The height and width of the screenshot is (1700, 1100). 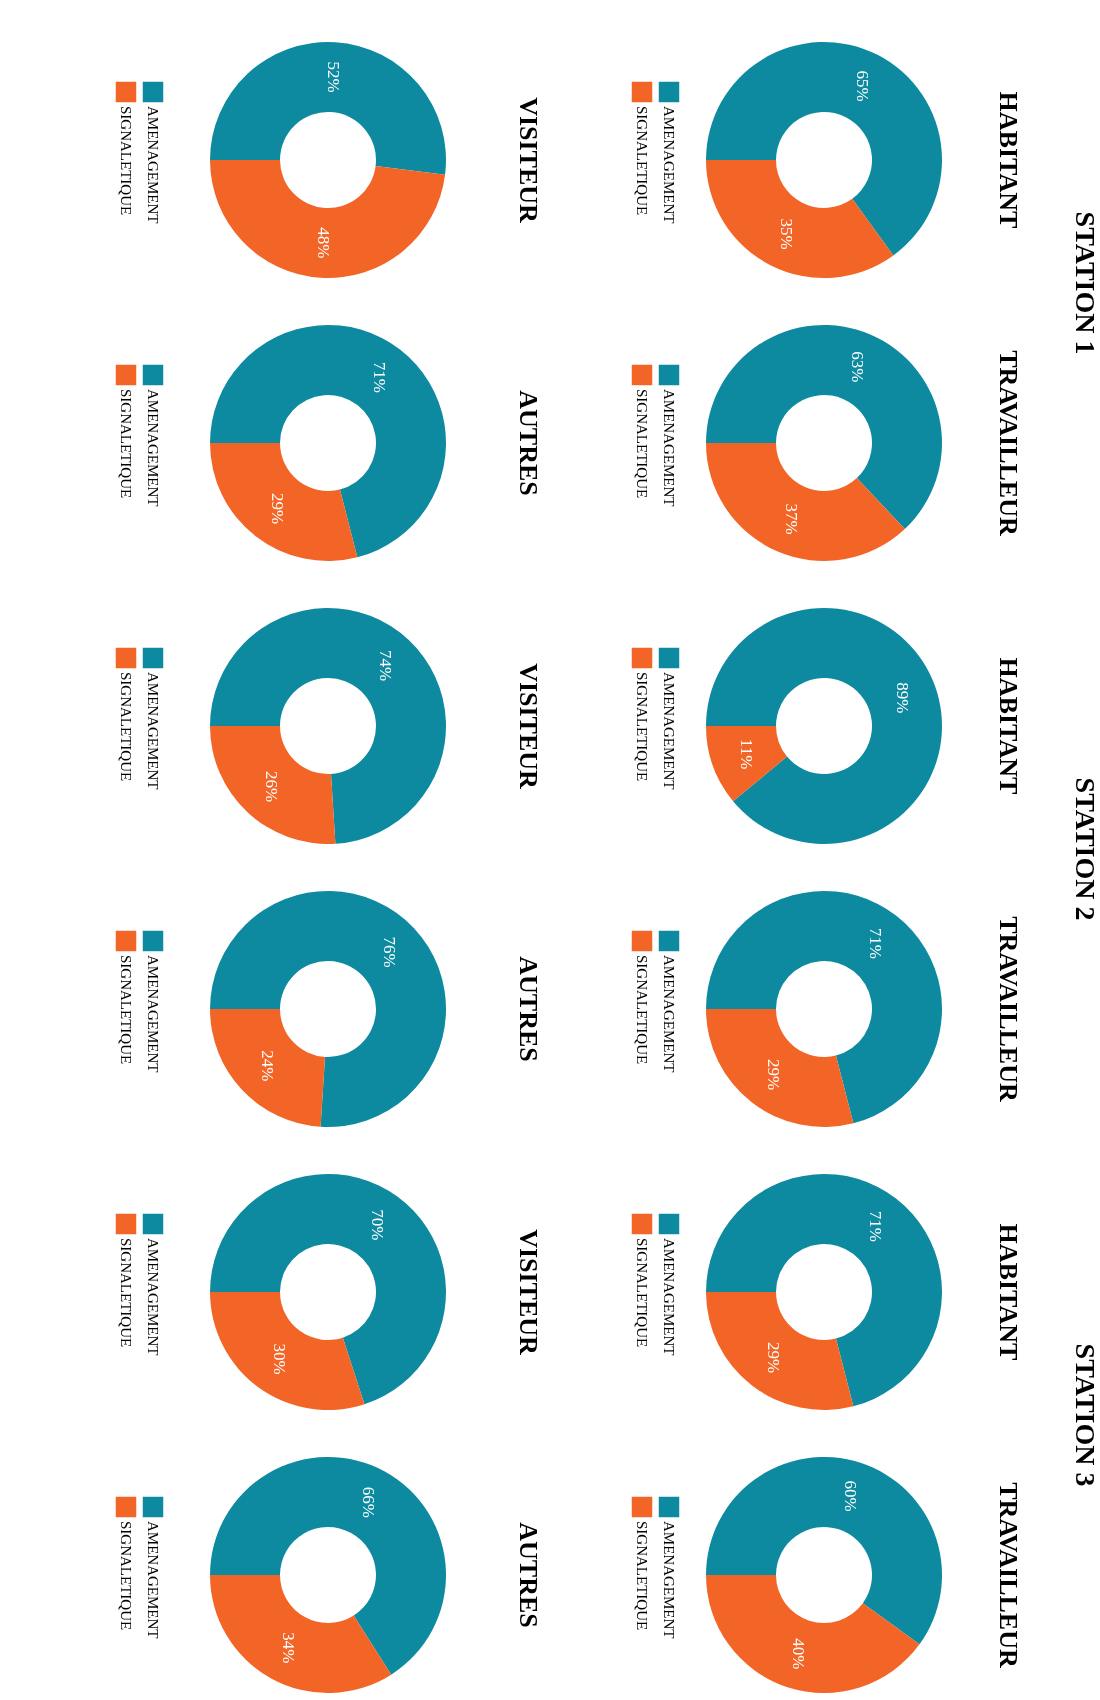 I want to click on text: STATION 1, so click(x=1085, y=283).